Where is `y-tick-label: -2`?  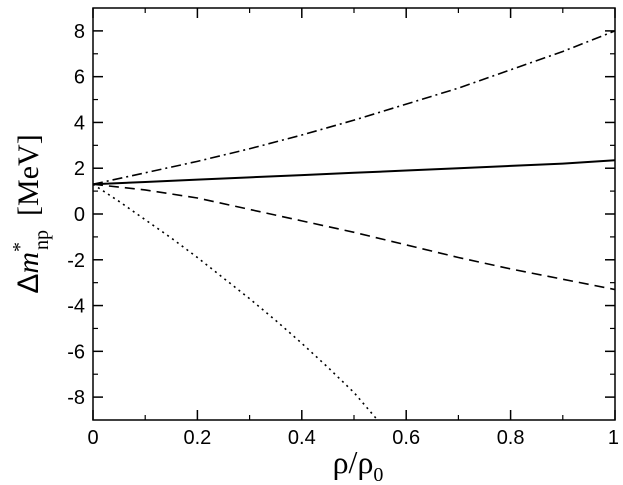 y-tick-label: -2 is located at coordinates (76, 261).